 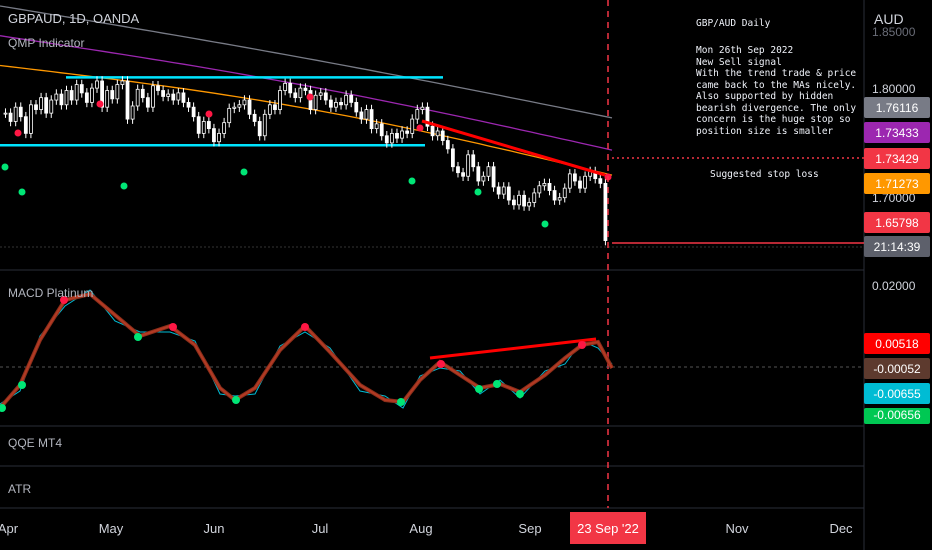 I want to click on price-axis-level: 1.80000, so click(x=894, y=89).